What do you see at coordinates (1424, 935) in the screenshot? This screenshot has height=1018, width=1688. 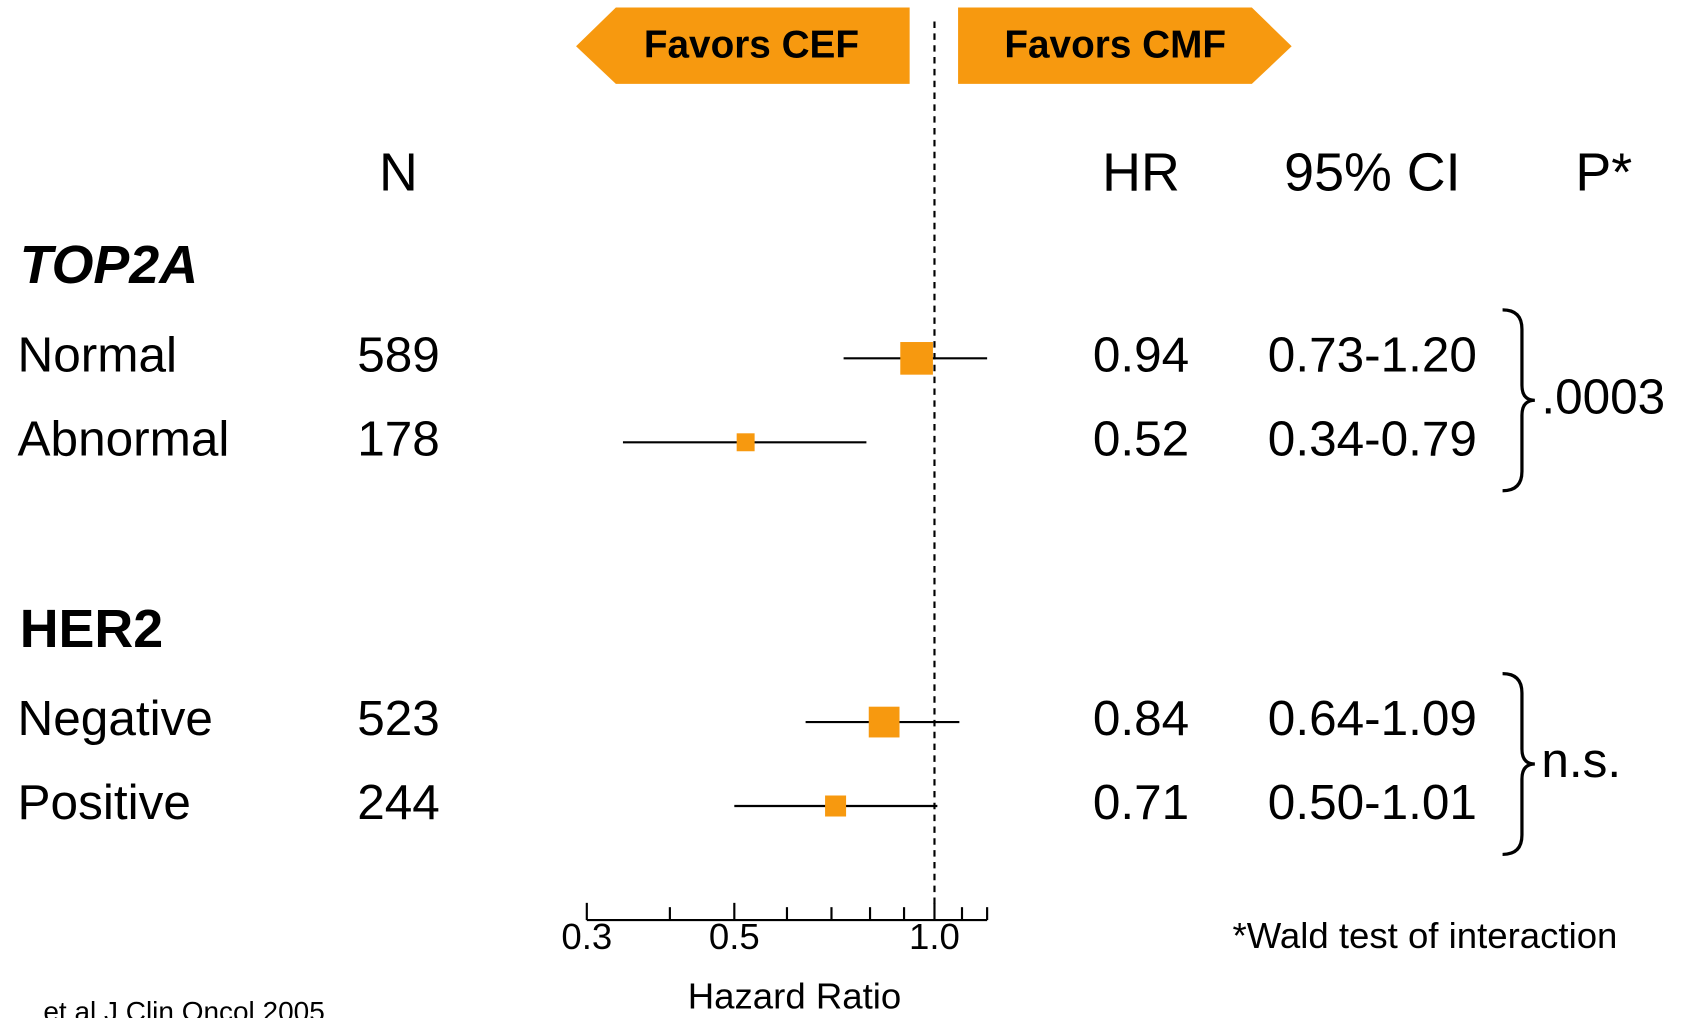 I see `footnote: *Wald test of interaction` at bounding box center [1424, 935].